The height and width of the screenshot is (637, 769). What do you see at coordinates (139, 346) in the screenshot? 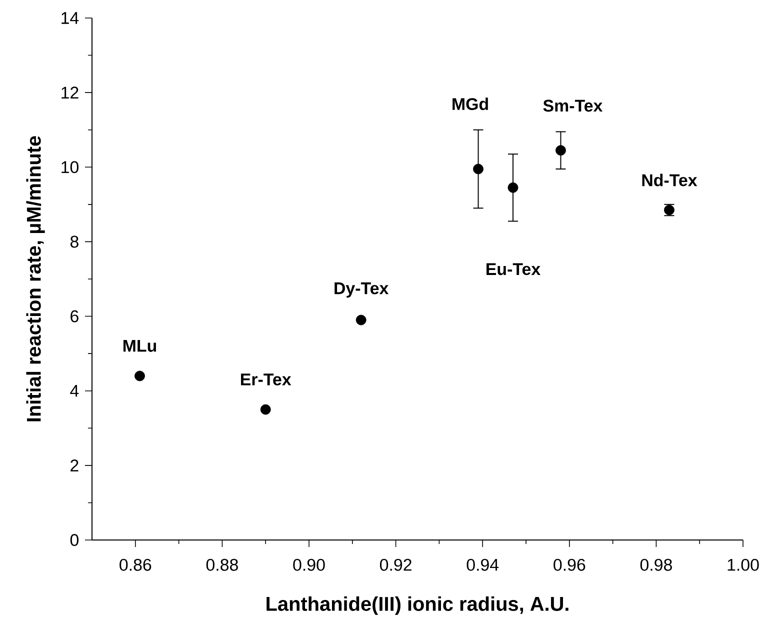
I see `annotation: MLu` at bounding box center [139, 346].